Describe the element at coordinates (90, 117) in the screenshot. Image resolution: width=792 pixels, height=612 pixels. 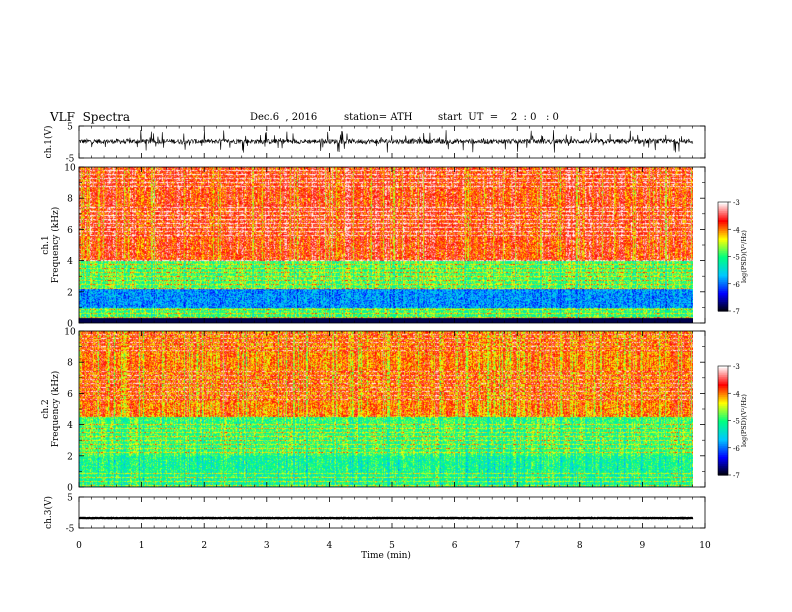
I see `figure-title: VLF Spectra` at that location.